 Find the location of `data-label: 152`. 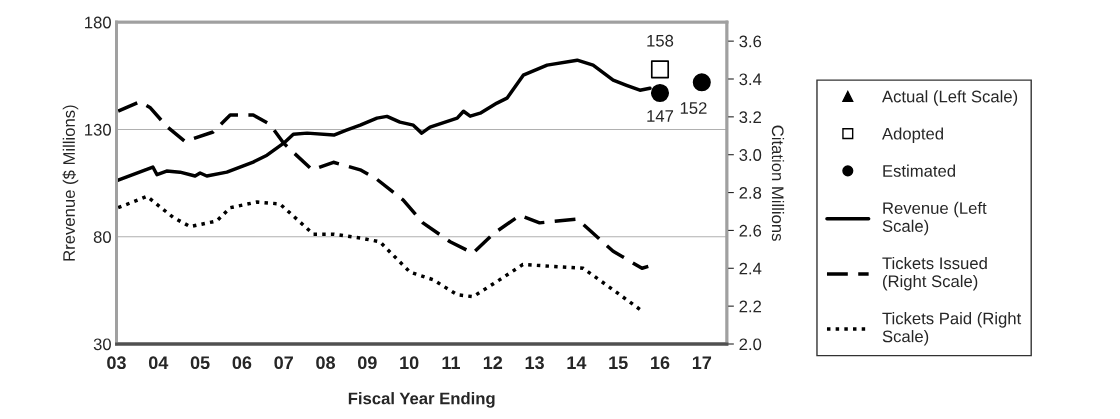

data-label: 152 is located at coordinates (693, 108).